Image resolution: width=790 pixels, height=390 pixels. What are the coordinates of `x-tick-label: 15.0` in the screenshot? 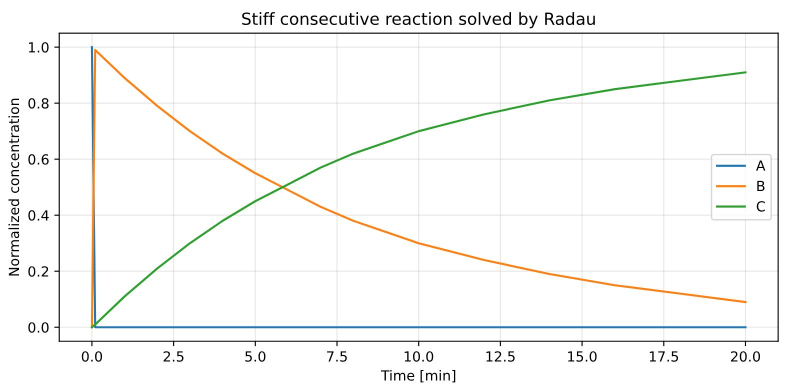 It's located at (582, 356).